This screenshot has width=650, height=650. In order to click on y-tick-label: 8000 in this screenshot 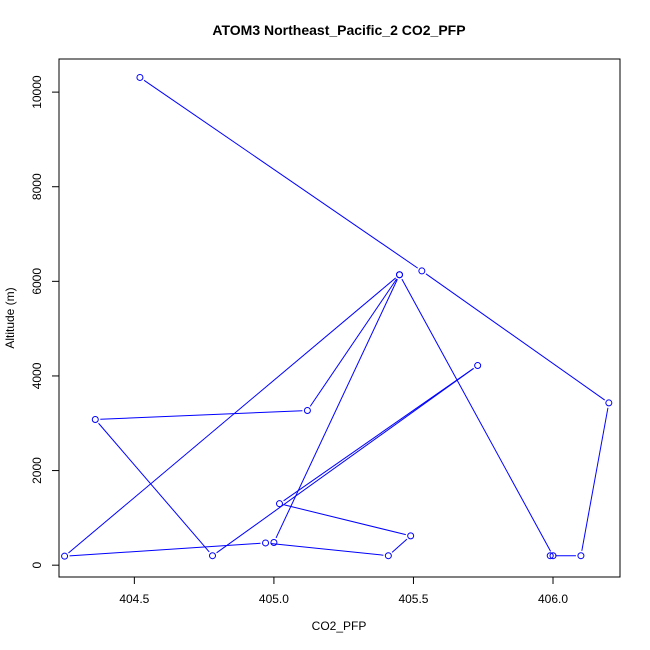, I will do `click(37, 186)`.